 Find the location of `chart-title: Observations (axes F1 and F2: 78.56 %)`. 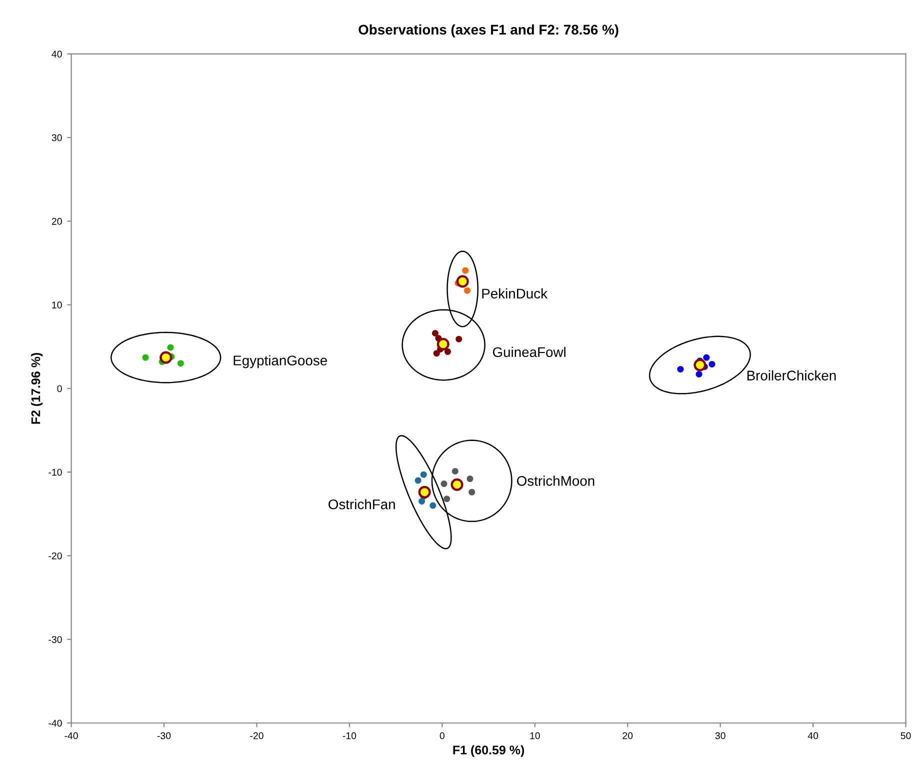

chart-title: Observations (axes F1 and F2: 78.56 %) is located at coordinates (488, 31).